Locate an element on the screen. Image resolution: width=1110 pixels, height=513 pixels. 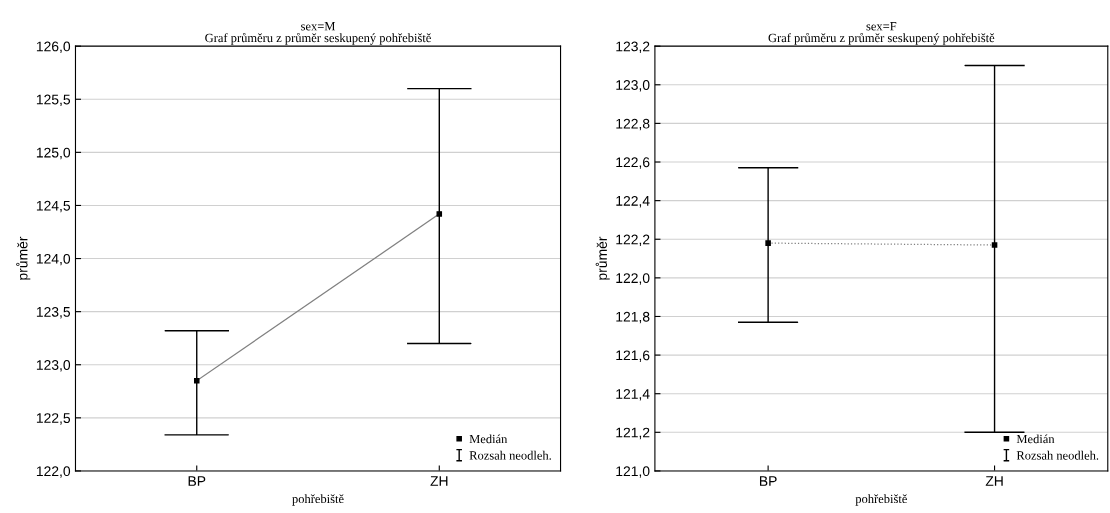
chart-title: sex=M is located at coordinates (318, 26).